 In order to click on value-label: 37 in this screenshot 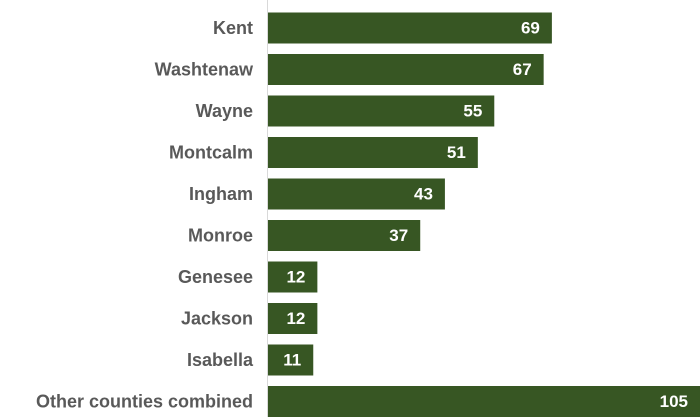, I will do `click(398, 235)`.